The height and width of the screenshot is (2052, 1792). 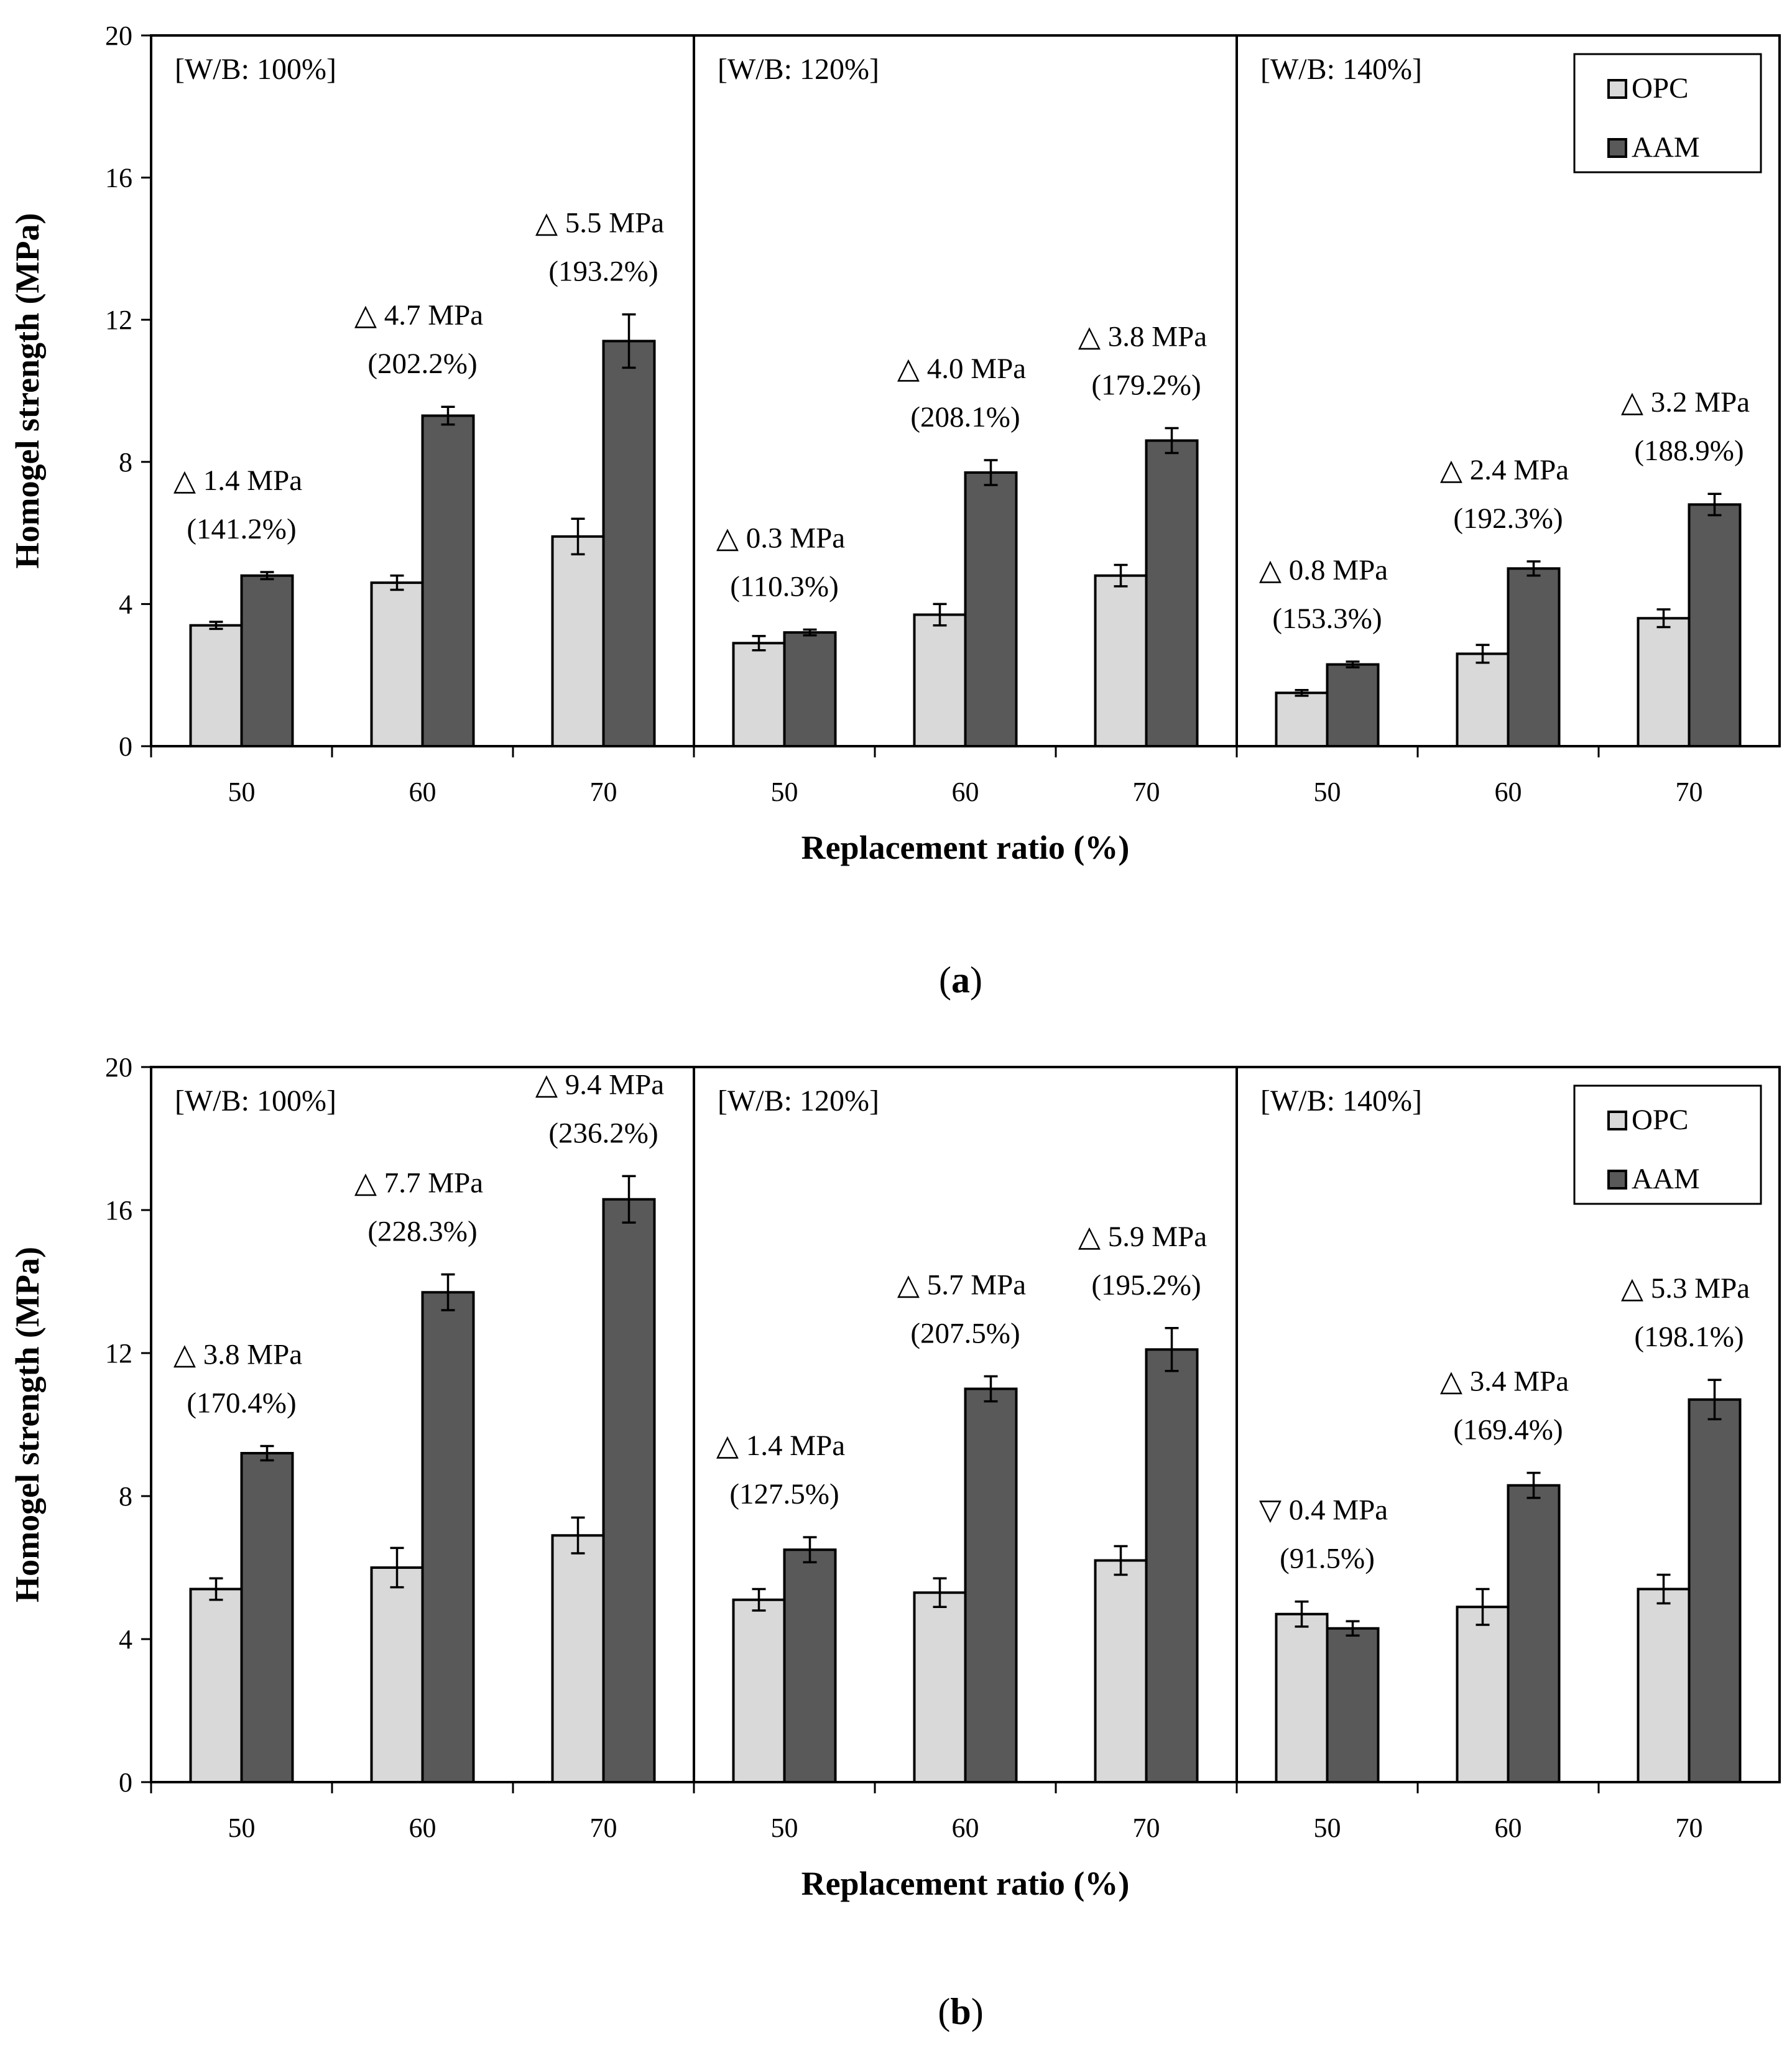 I want to click on annotation-delta: ▽ 0.4 MPa, so click(x=1323, y=1510).